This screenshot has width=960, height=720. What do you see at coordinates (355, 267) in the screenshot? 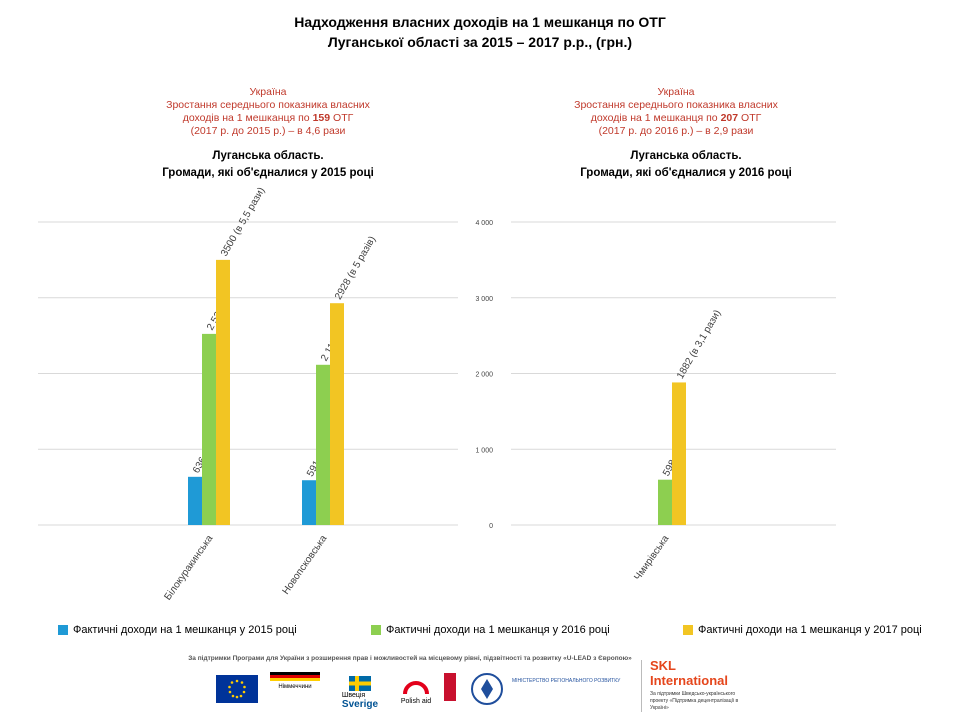
I see `data-label-Новопсковська-2: 2928 (в 5 разів)` at bounding box center [355, 267].